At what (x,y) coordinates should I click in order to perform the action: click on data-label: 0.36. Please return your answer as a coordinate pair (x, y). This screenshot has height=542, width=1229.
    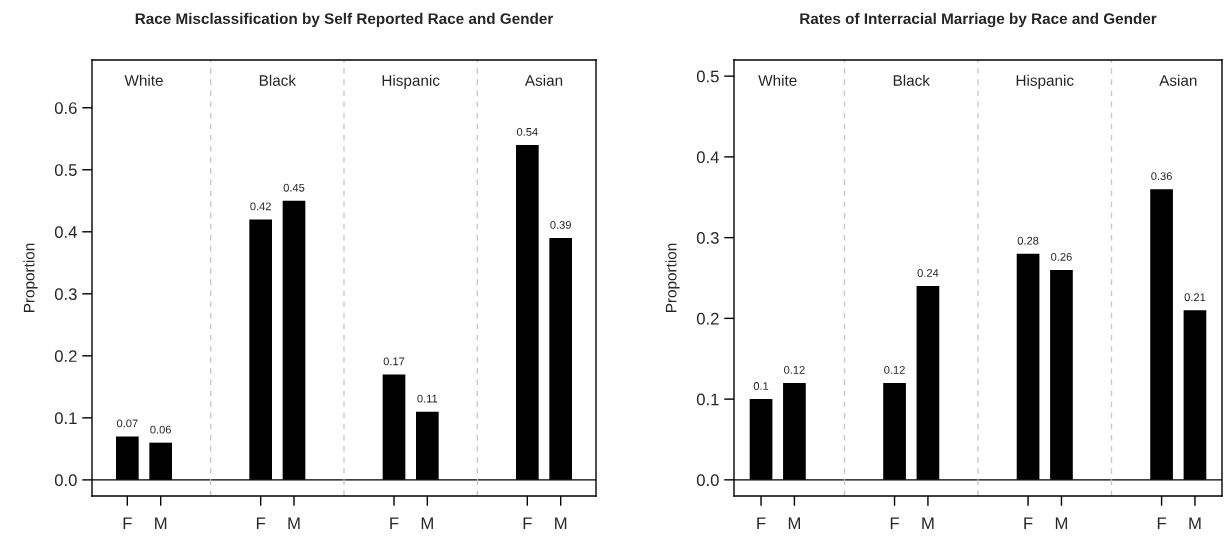
    Looking at the image, I should click on (1161, 176).